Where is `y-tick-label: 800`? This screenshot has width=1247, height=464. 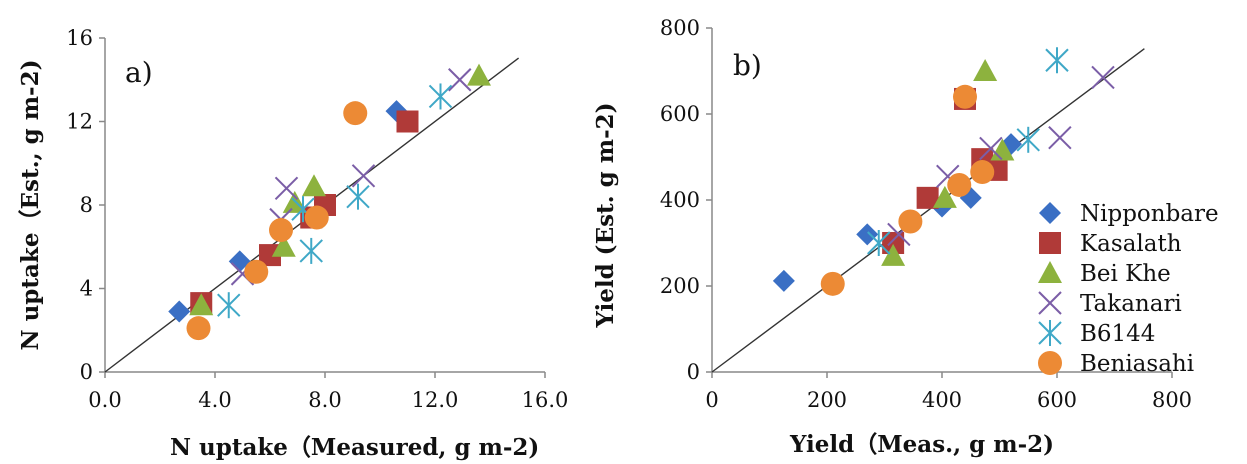 y-tick-label: 800 is located at coordinates (680, 28).